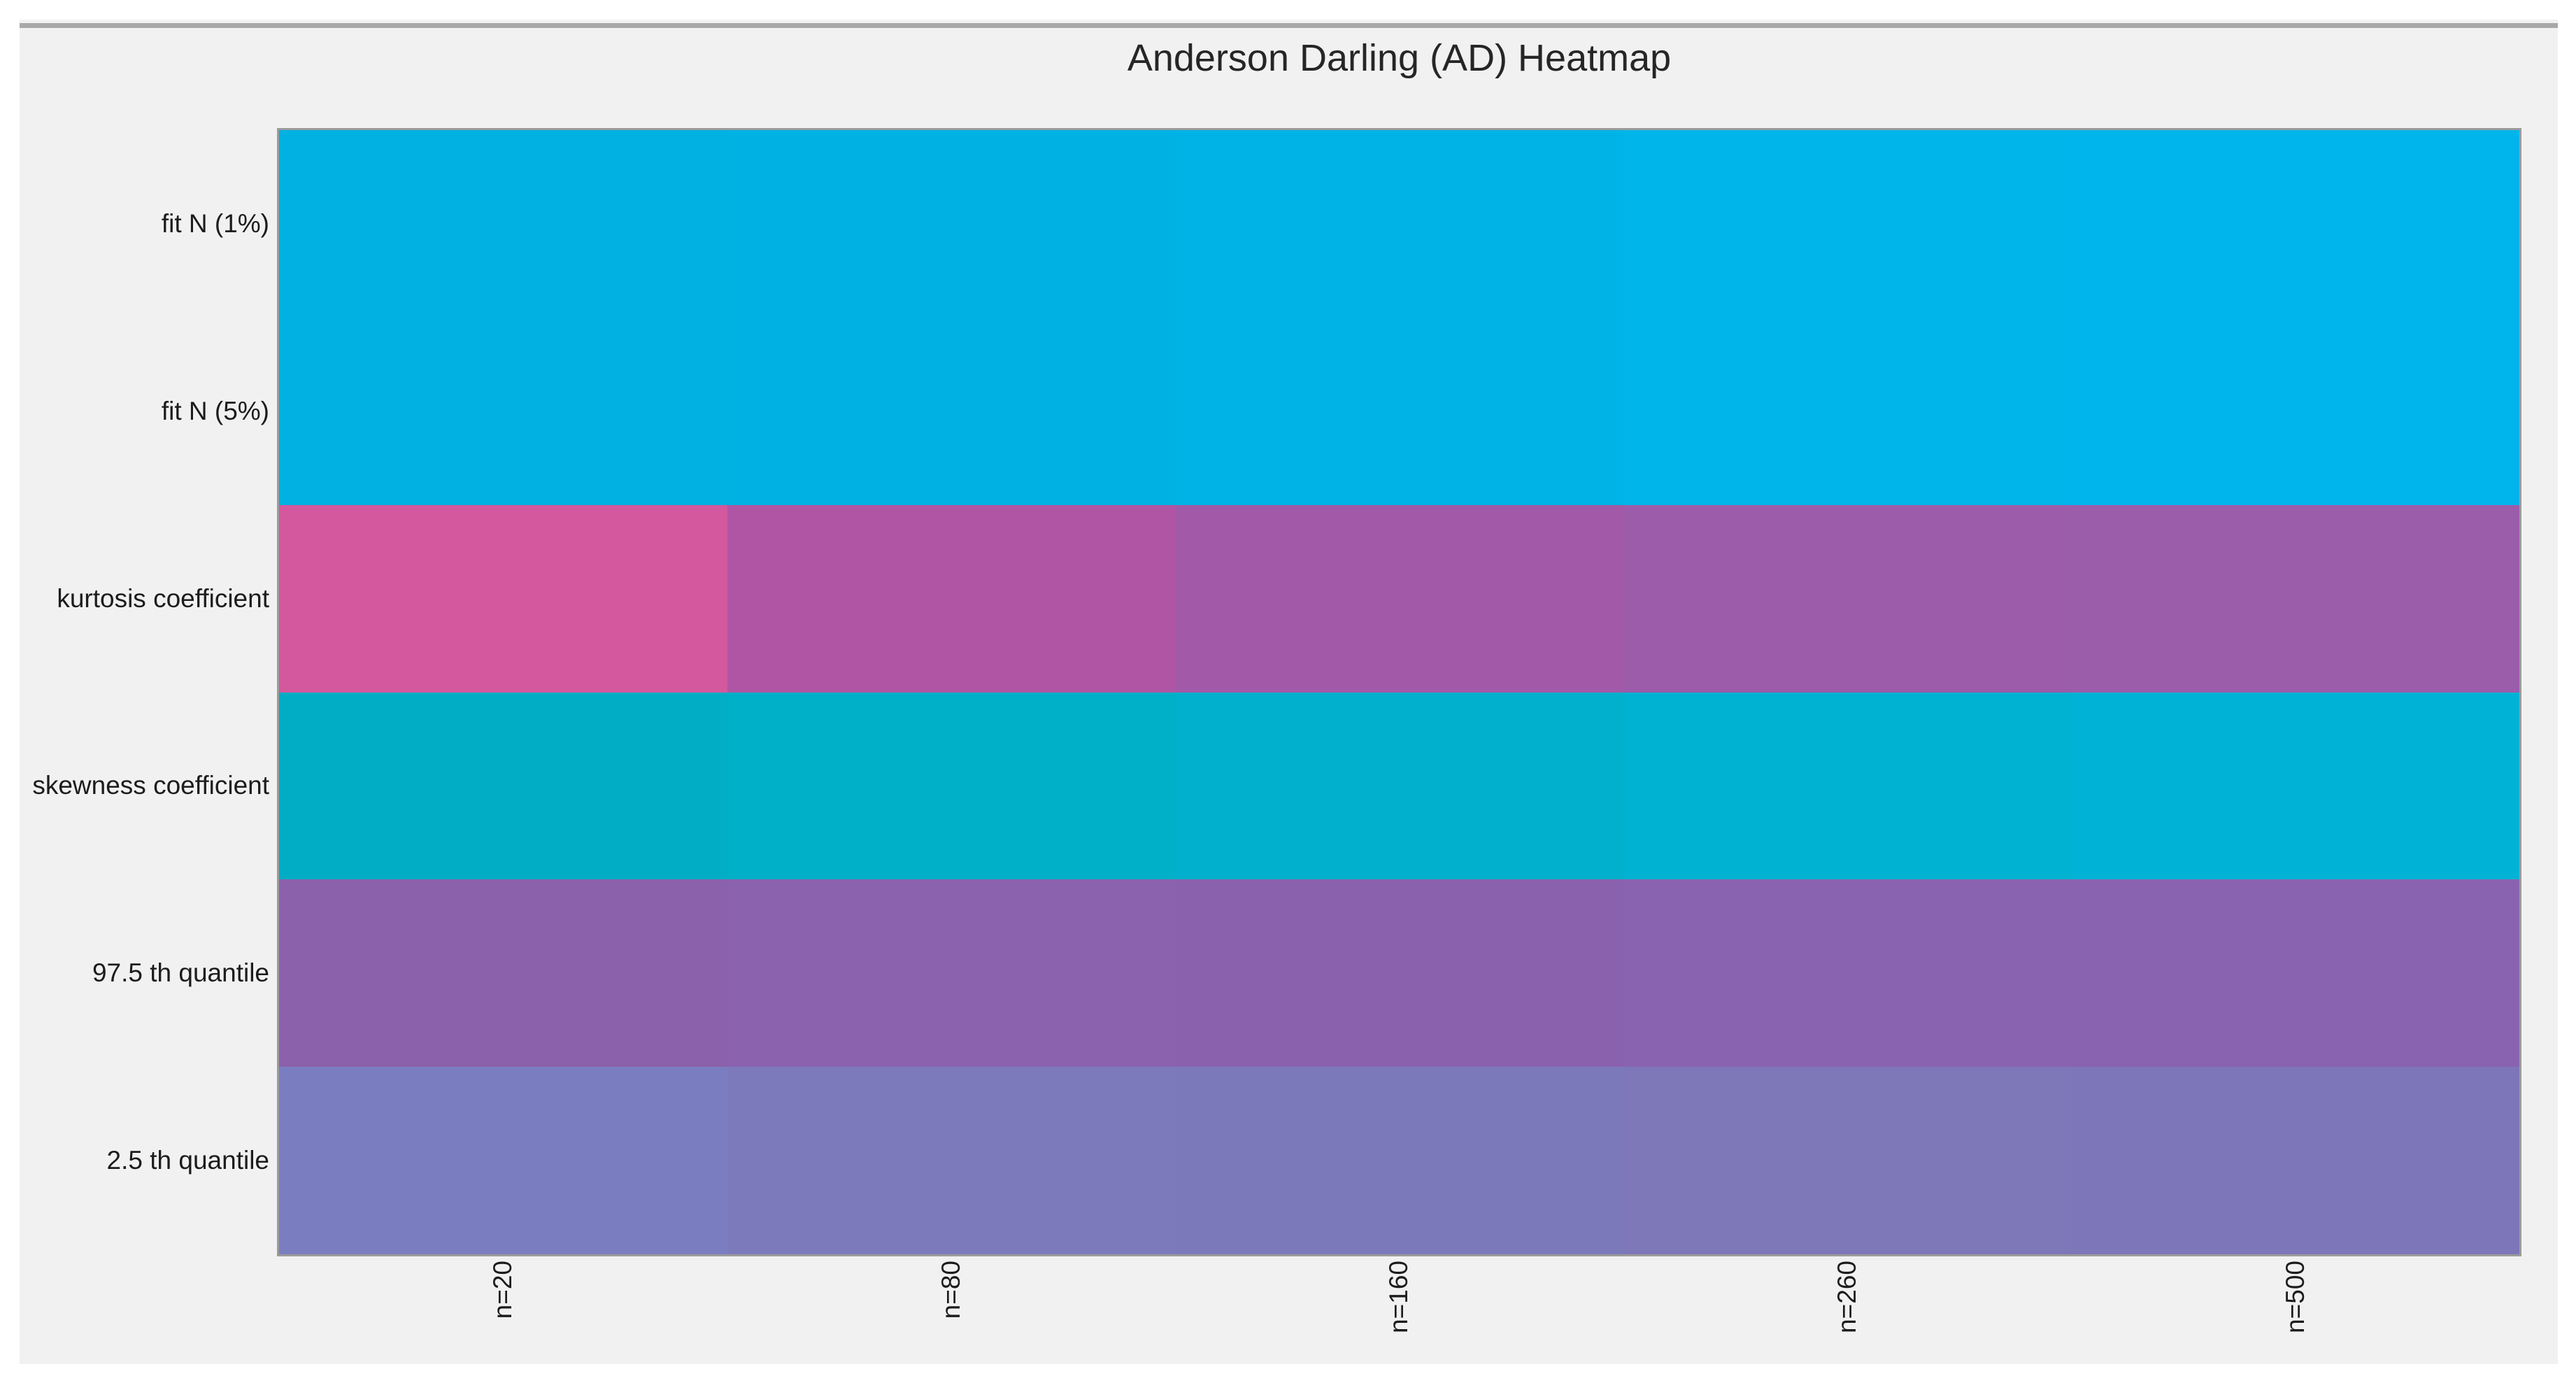 The image size is (2576, 1383). What do you see at coordinates (1399, 58) in the screenshot?
I see `chart-title: Anderson Darling (AD) Heatmap` at bounding box center [1399, 58].